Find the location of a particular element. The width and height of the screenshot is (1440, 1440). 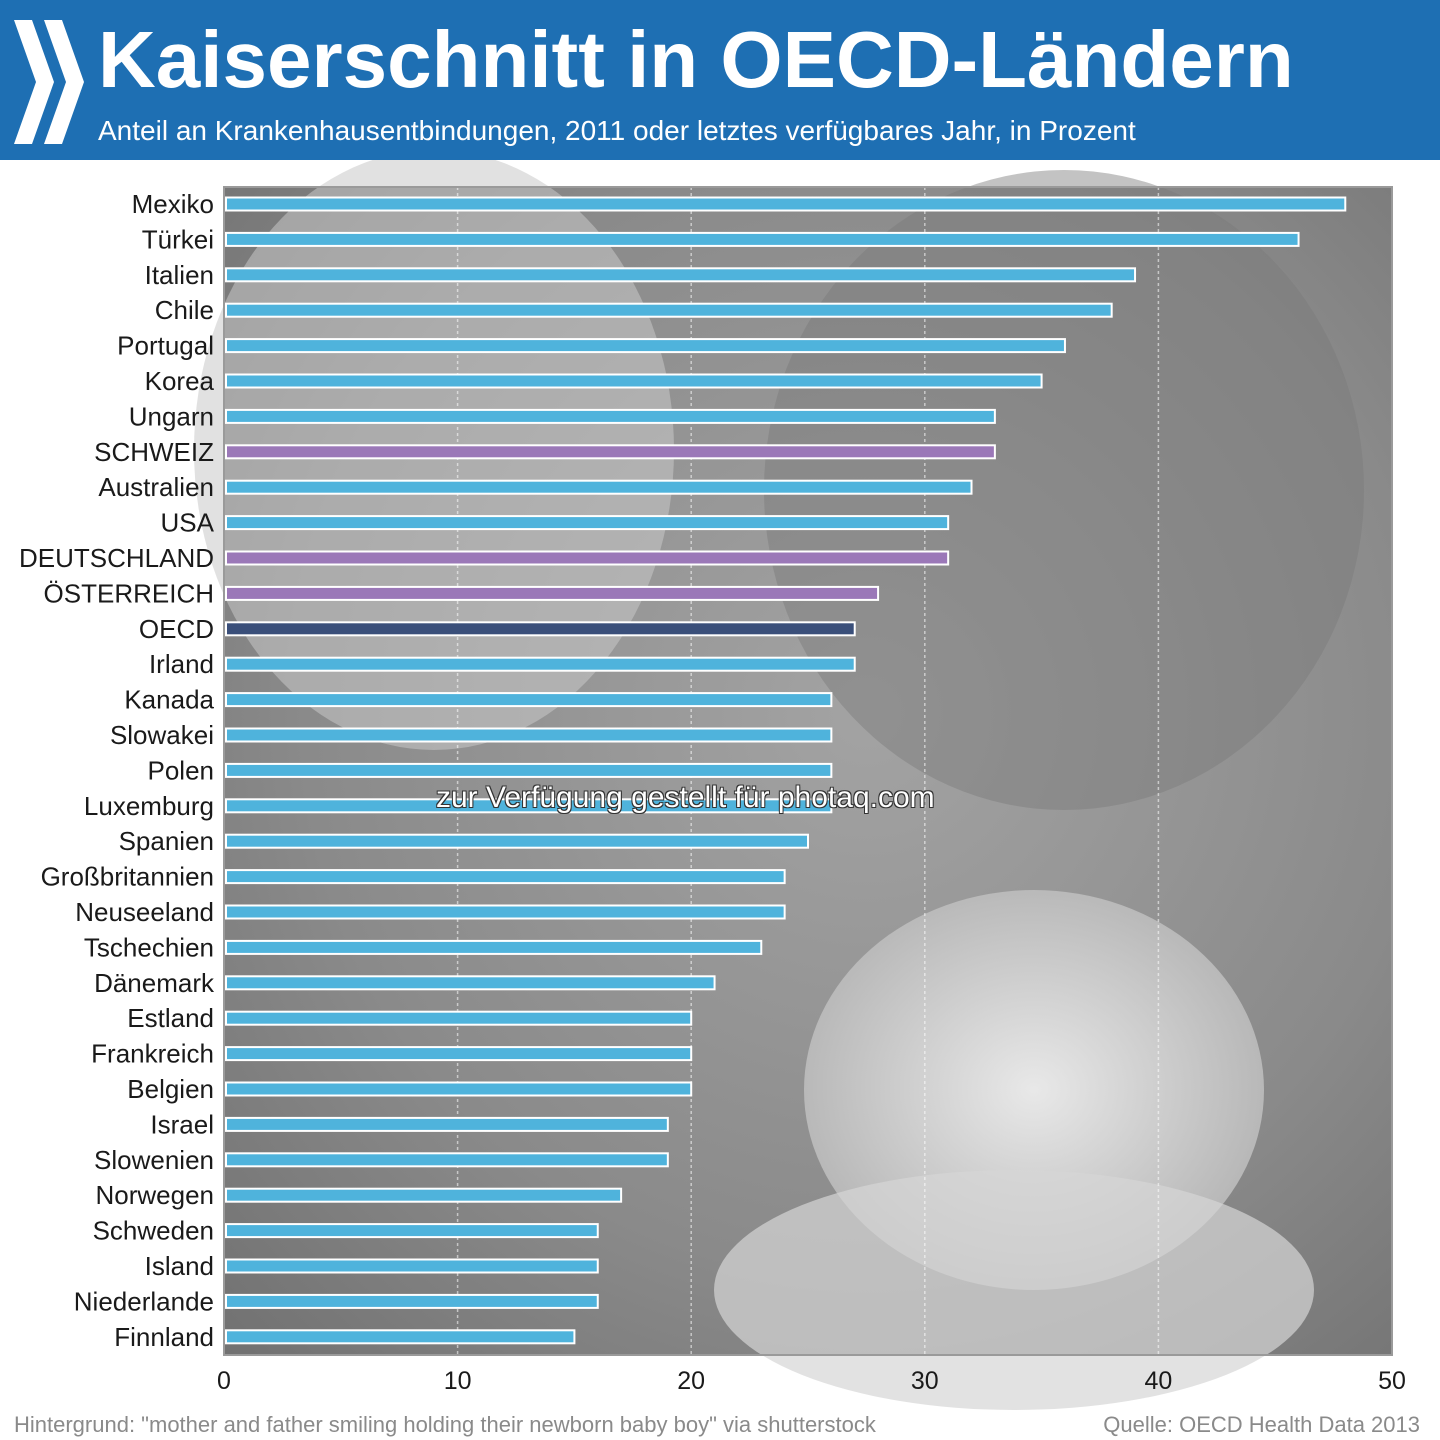

x-tick-label: 20 is located at coordinates (691, 1381).